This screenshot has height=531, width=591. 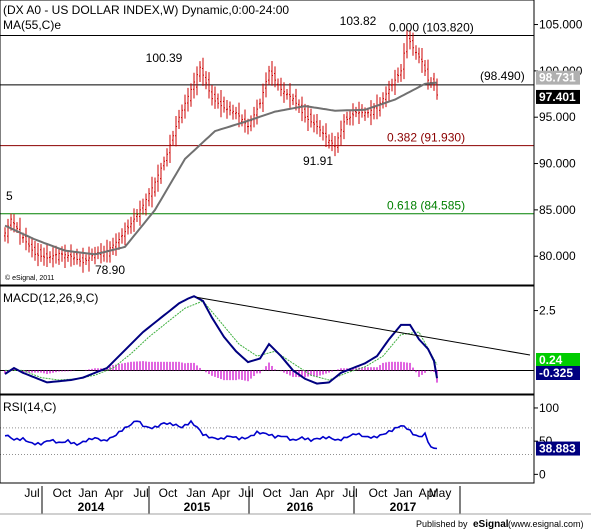 I want to click on rsi-line, so click(x=221, y=434).